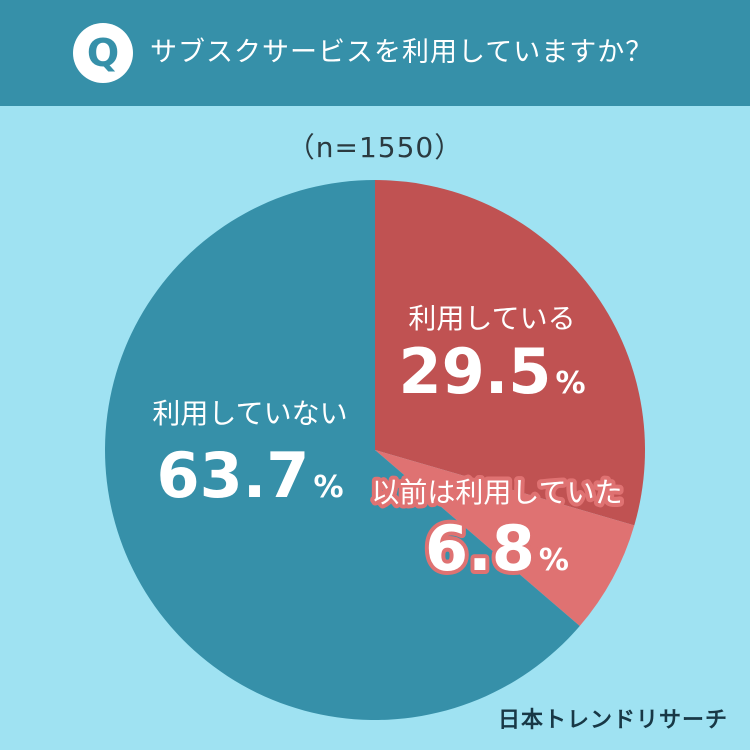 The height and width of the screenshot is (750, 750). I want to click on question-badge: Q, so click(103, 53).